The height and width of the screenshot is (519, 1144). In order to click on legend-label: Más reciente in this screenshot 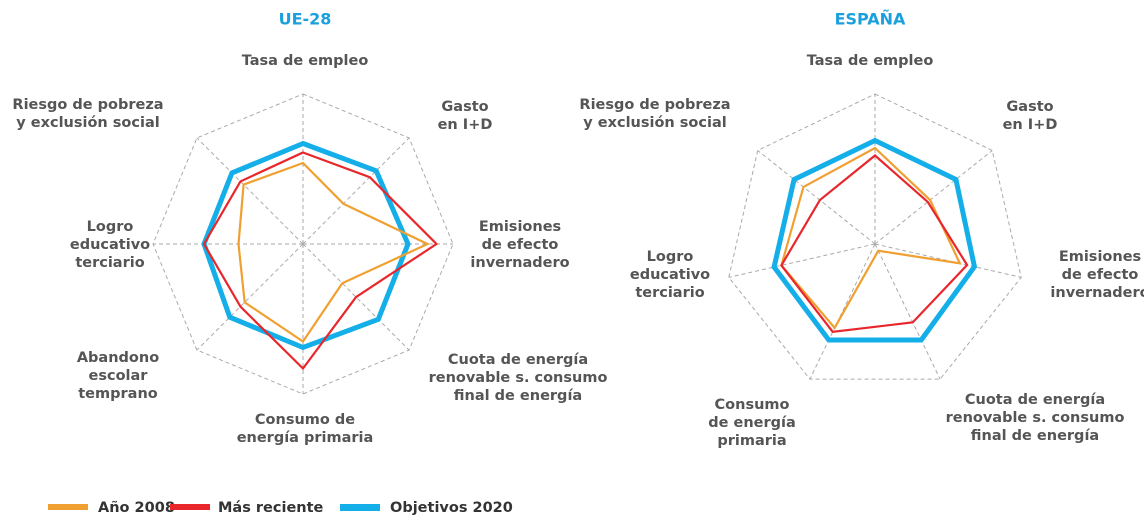, I will do `click(271, 508)`.